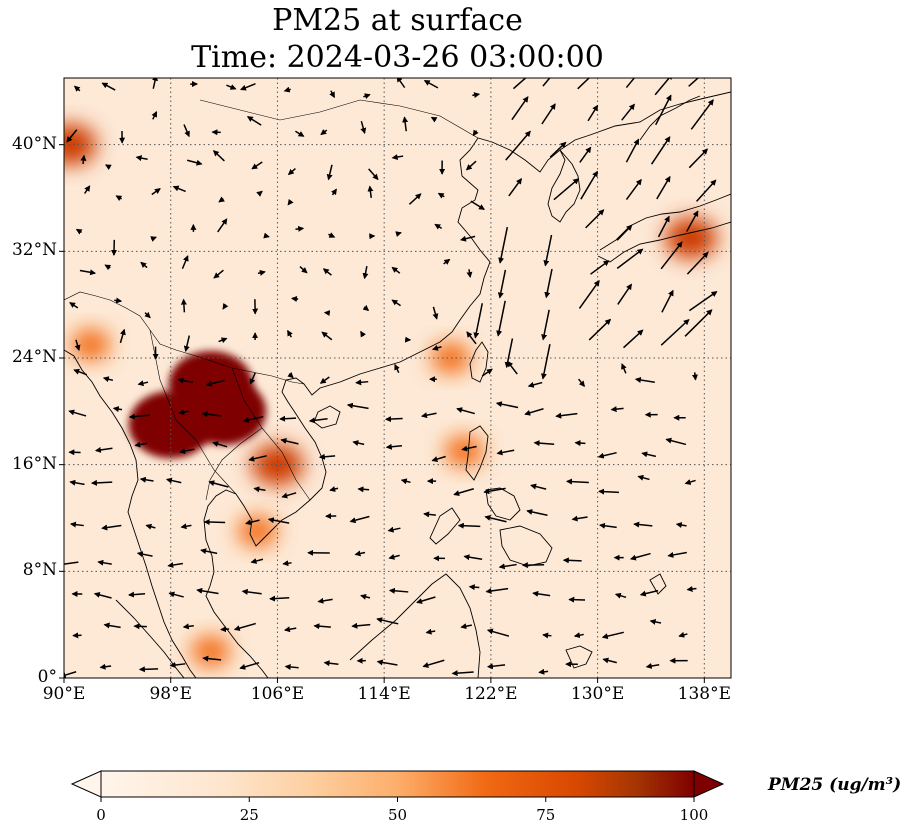  Describe the element at coordinates (101, 815) in the screenshot. I see `colorbar-tick-label: 0` at that location.